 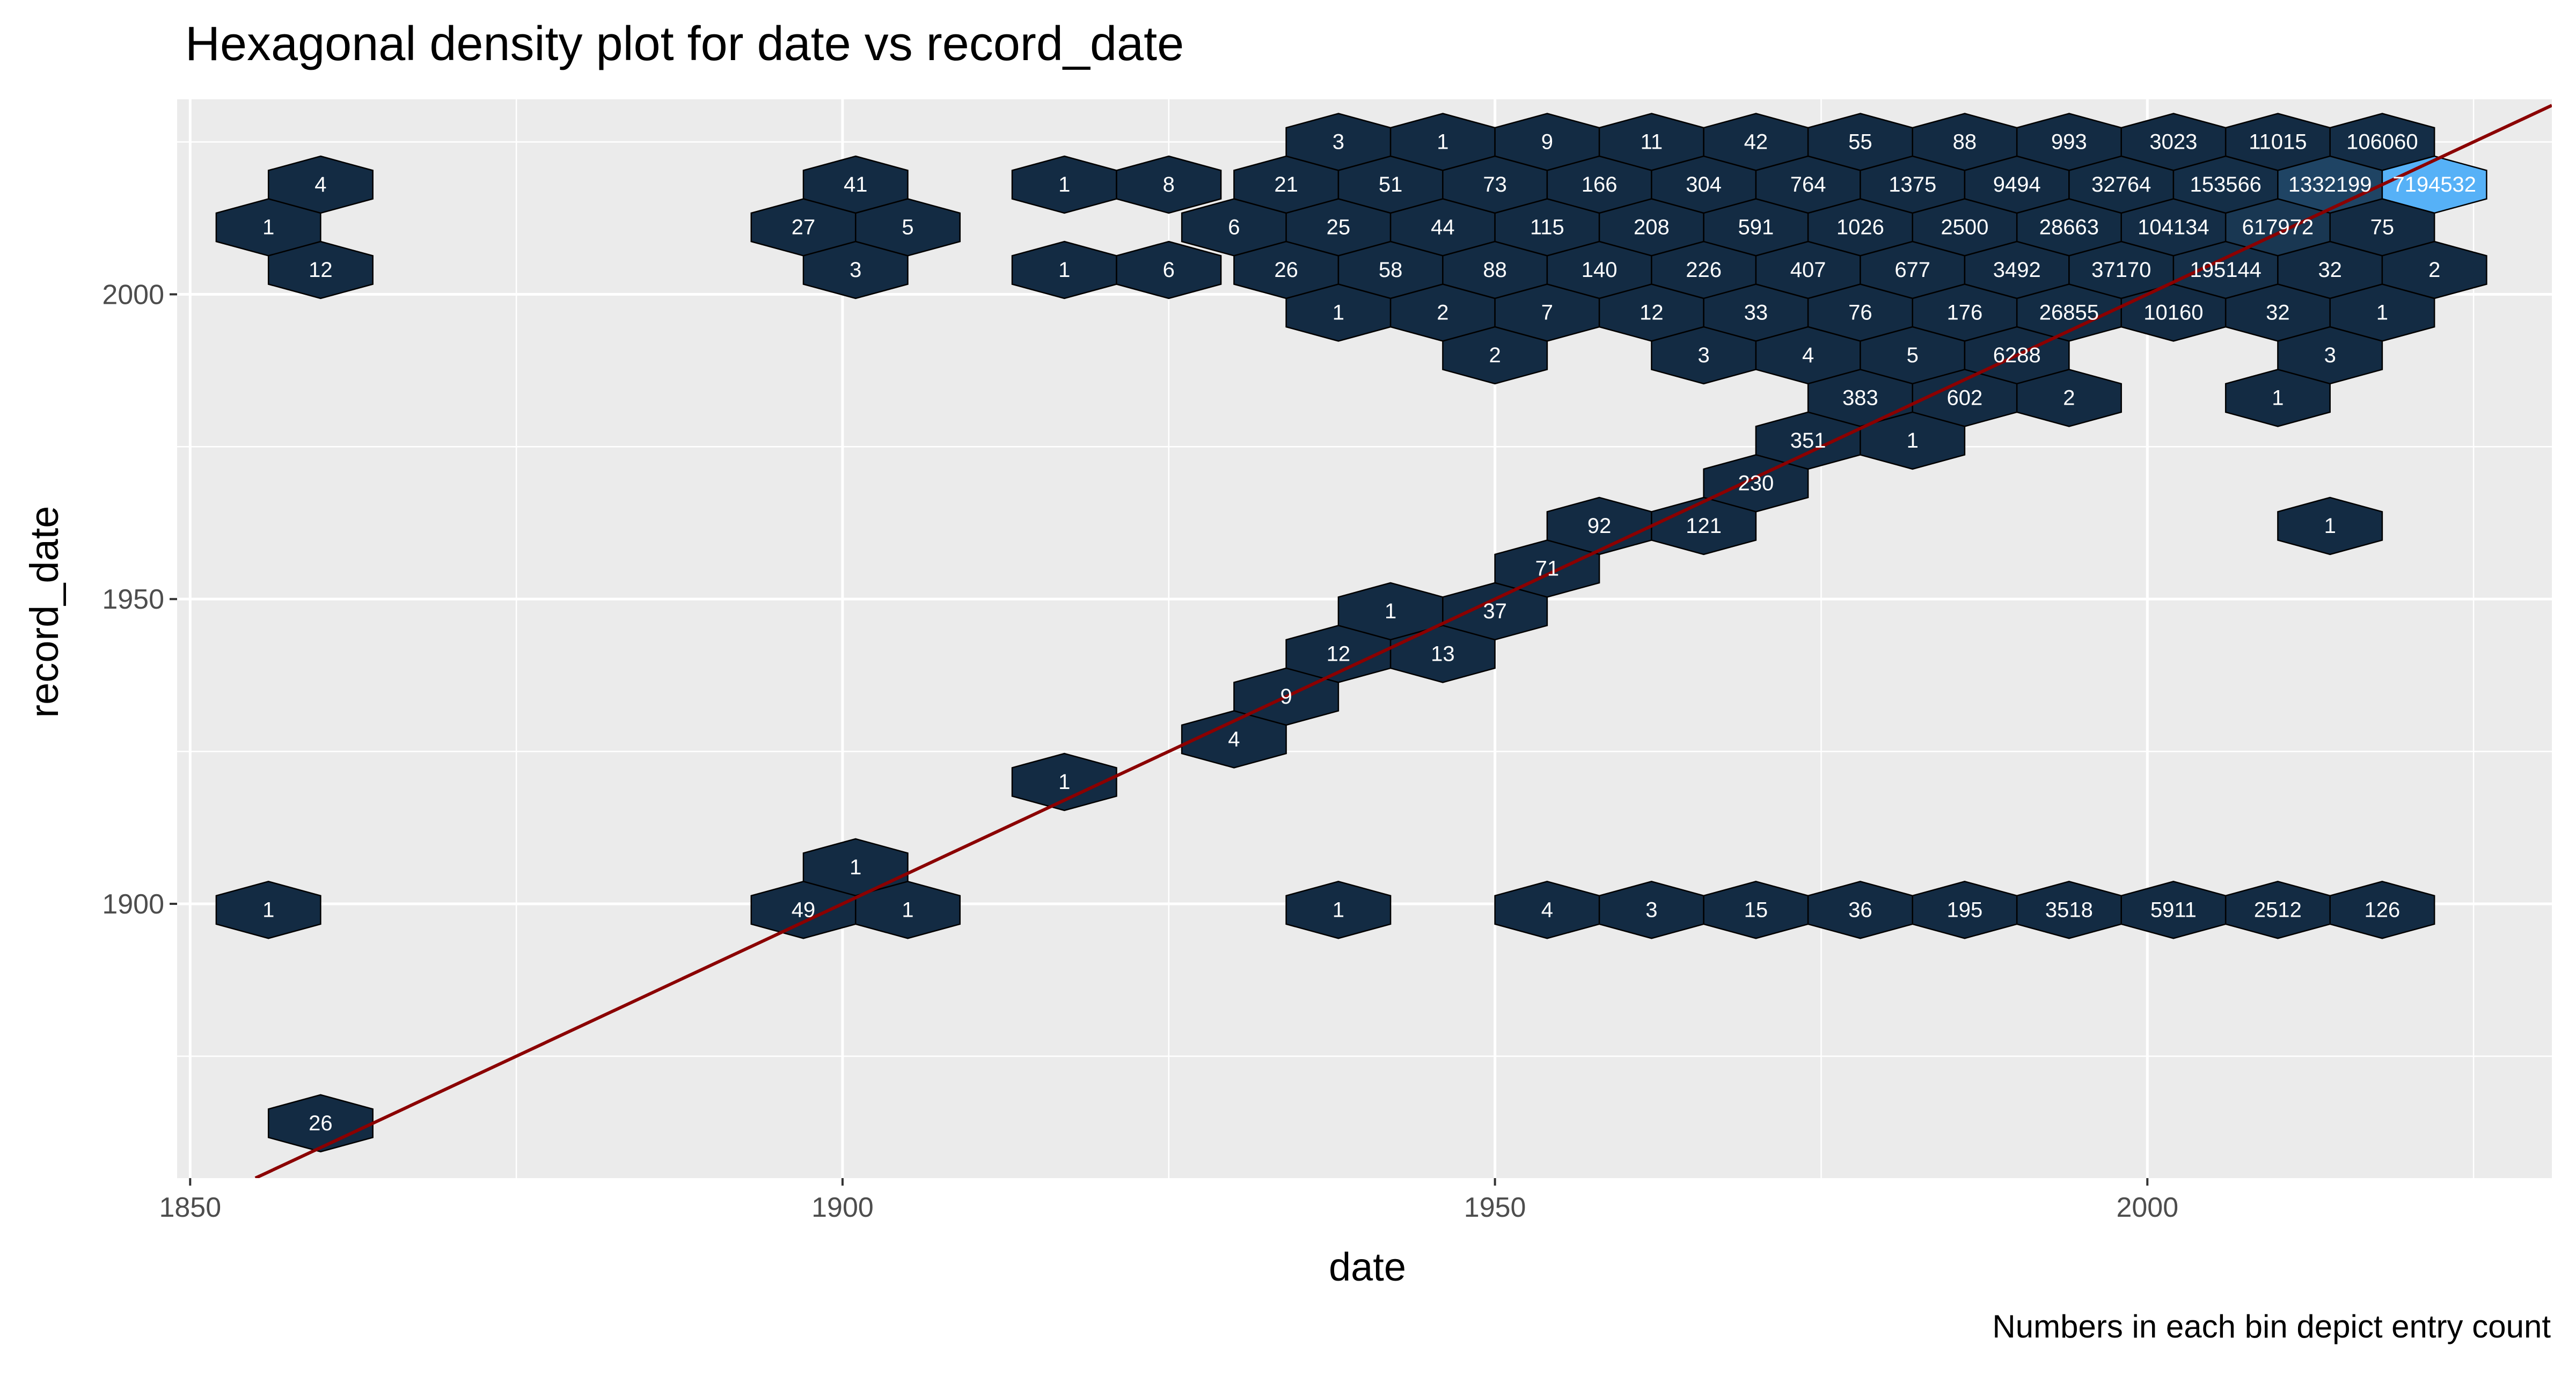 What do you see at coordinates (1756, 910) in the screenshot?
I see `hex-bin-count: 15` at bounding box center [1756, 910].